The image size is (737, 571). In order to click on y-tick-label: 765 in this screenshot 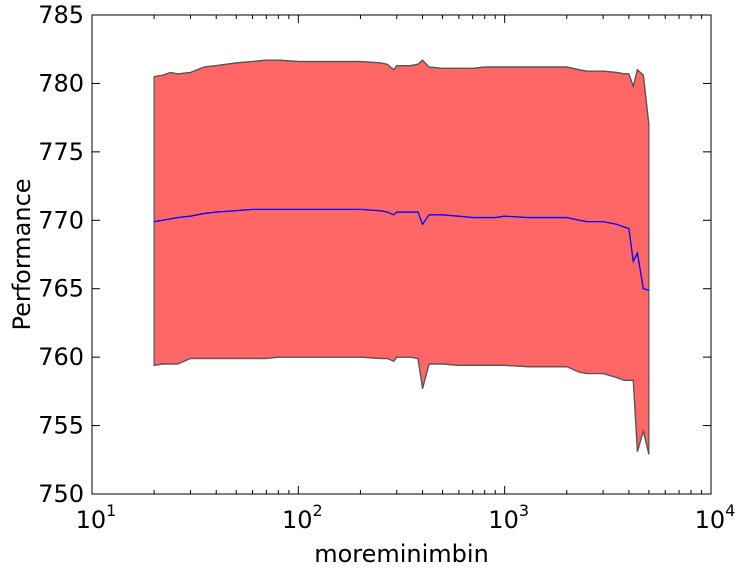, I will do `click(61, 289)`.